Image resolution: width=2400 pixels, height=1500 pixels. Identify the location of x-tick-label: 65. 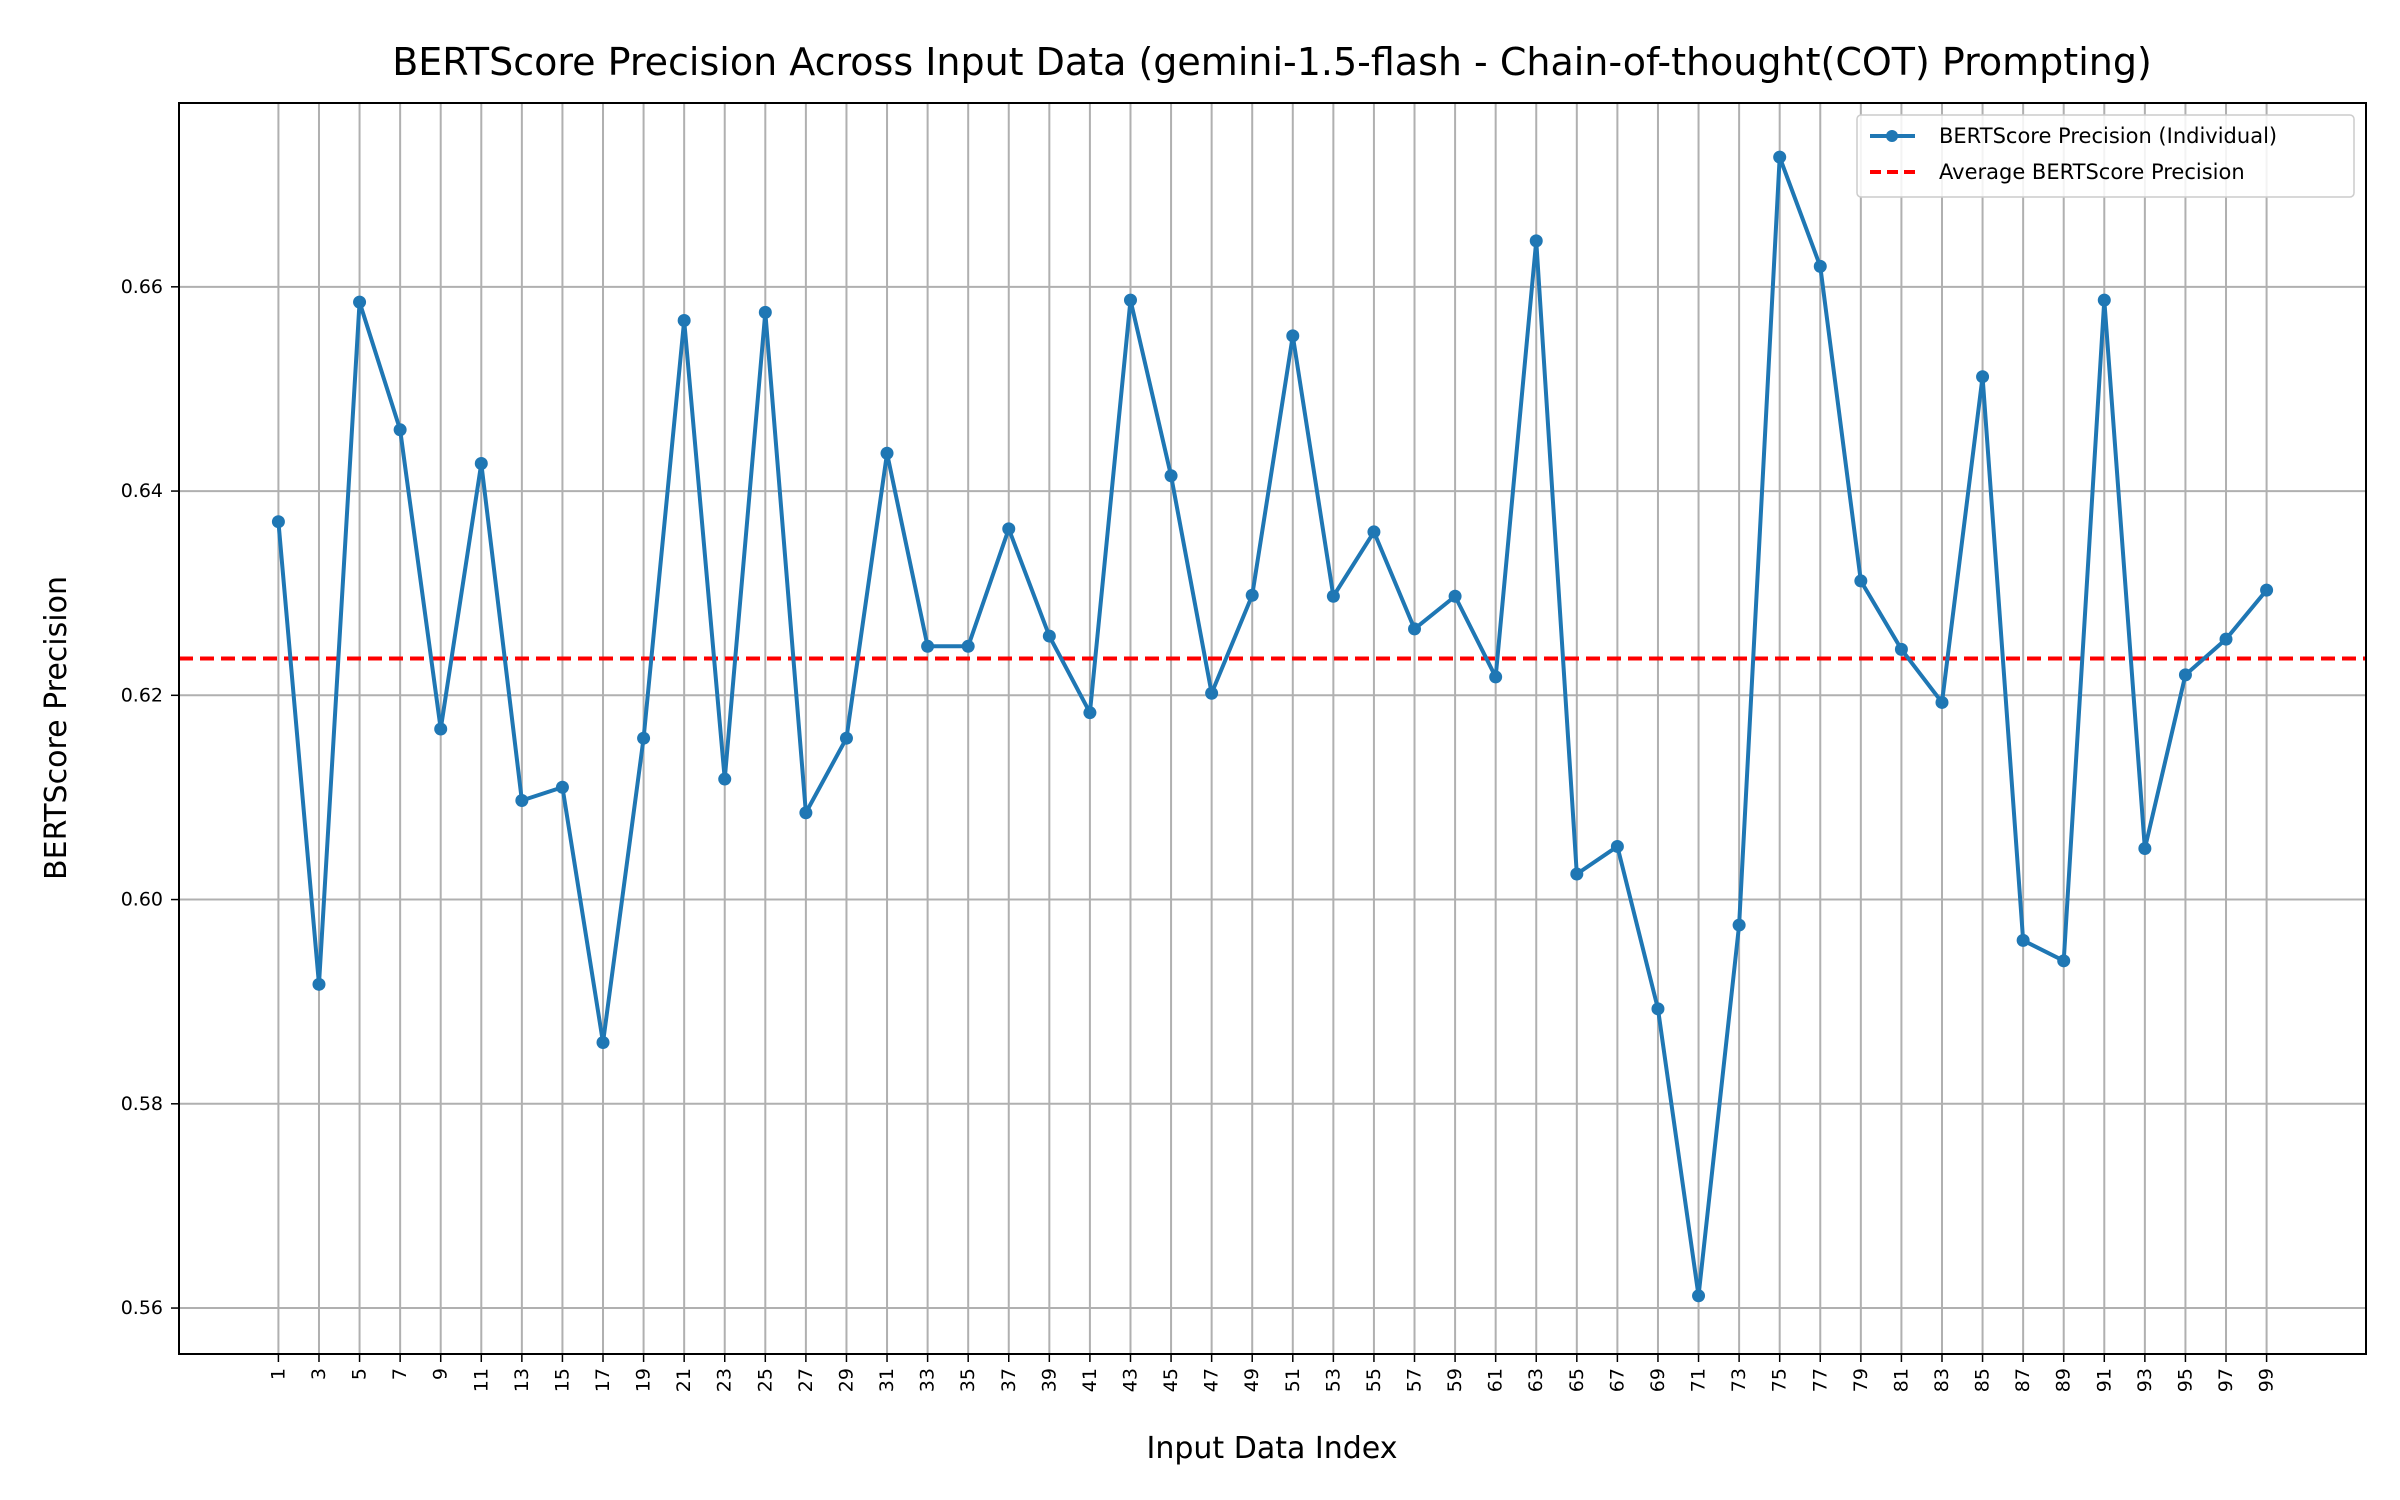
(1577, 1380).